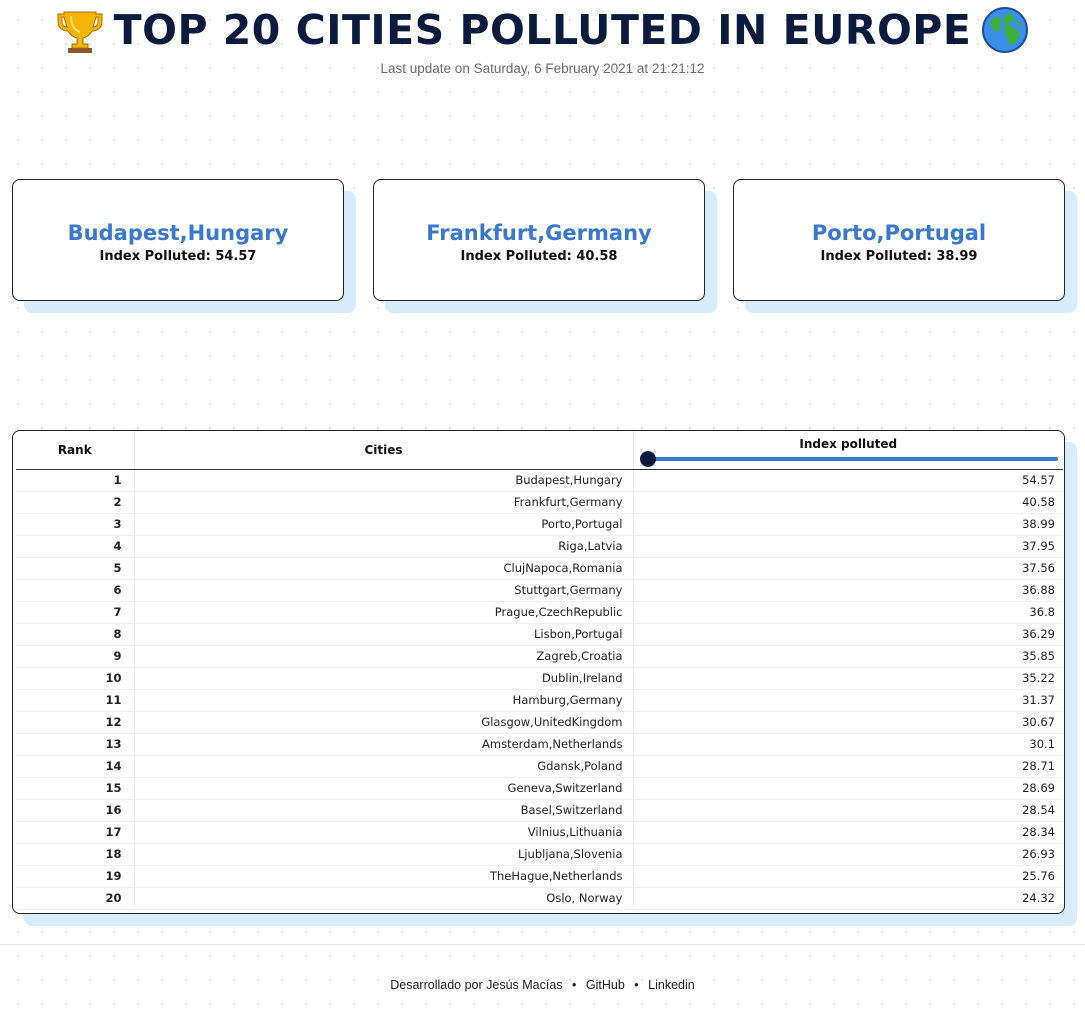  What do you see at coordinates (384, 810) in the screenshot?
I see `city-cell: Basel,Switzerland` at bounding box center [384, 810].